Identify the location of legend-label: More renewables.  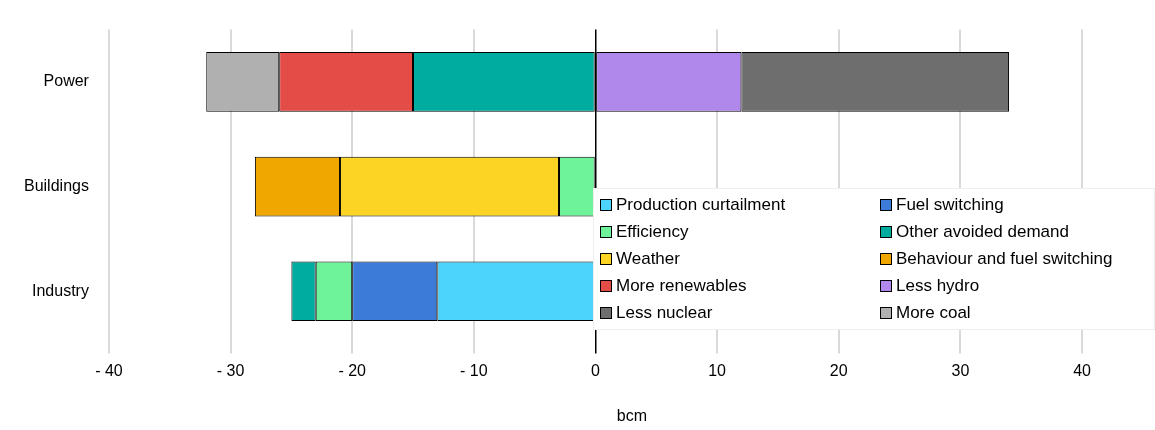
(681, 286).